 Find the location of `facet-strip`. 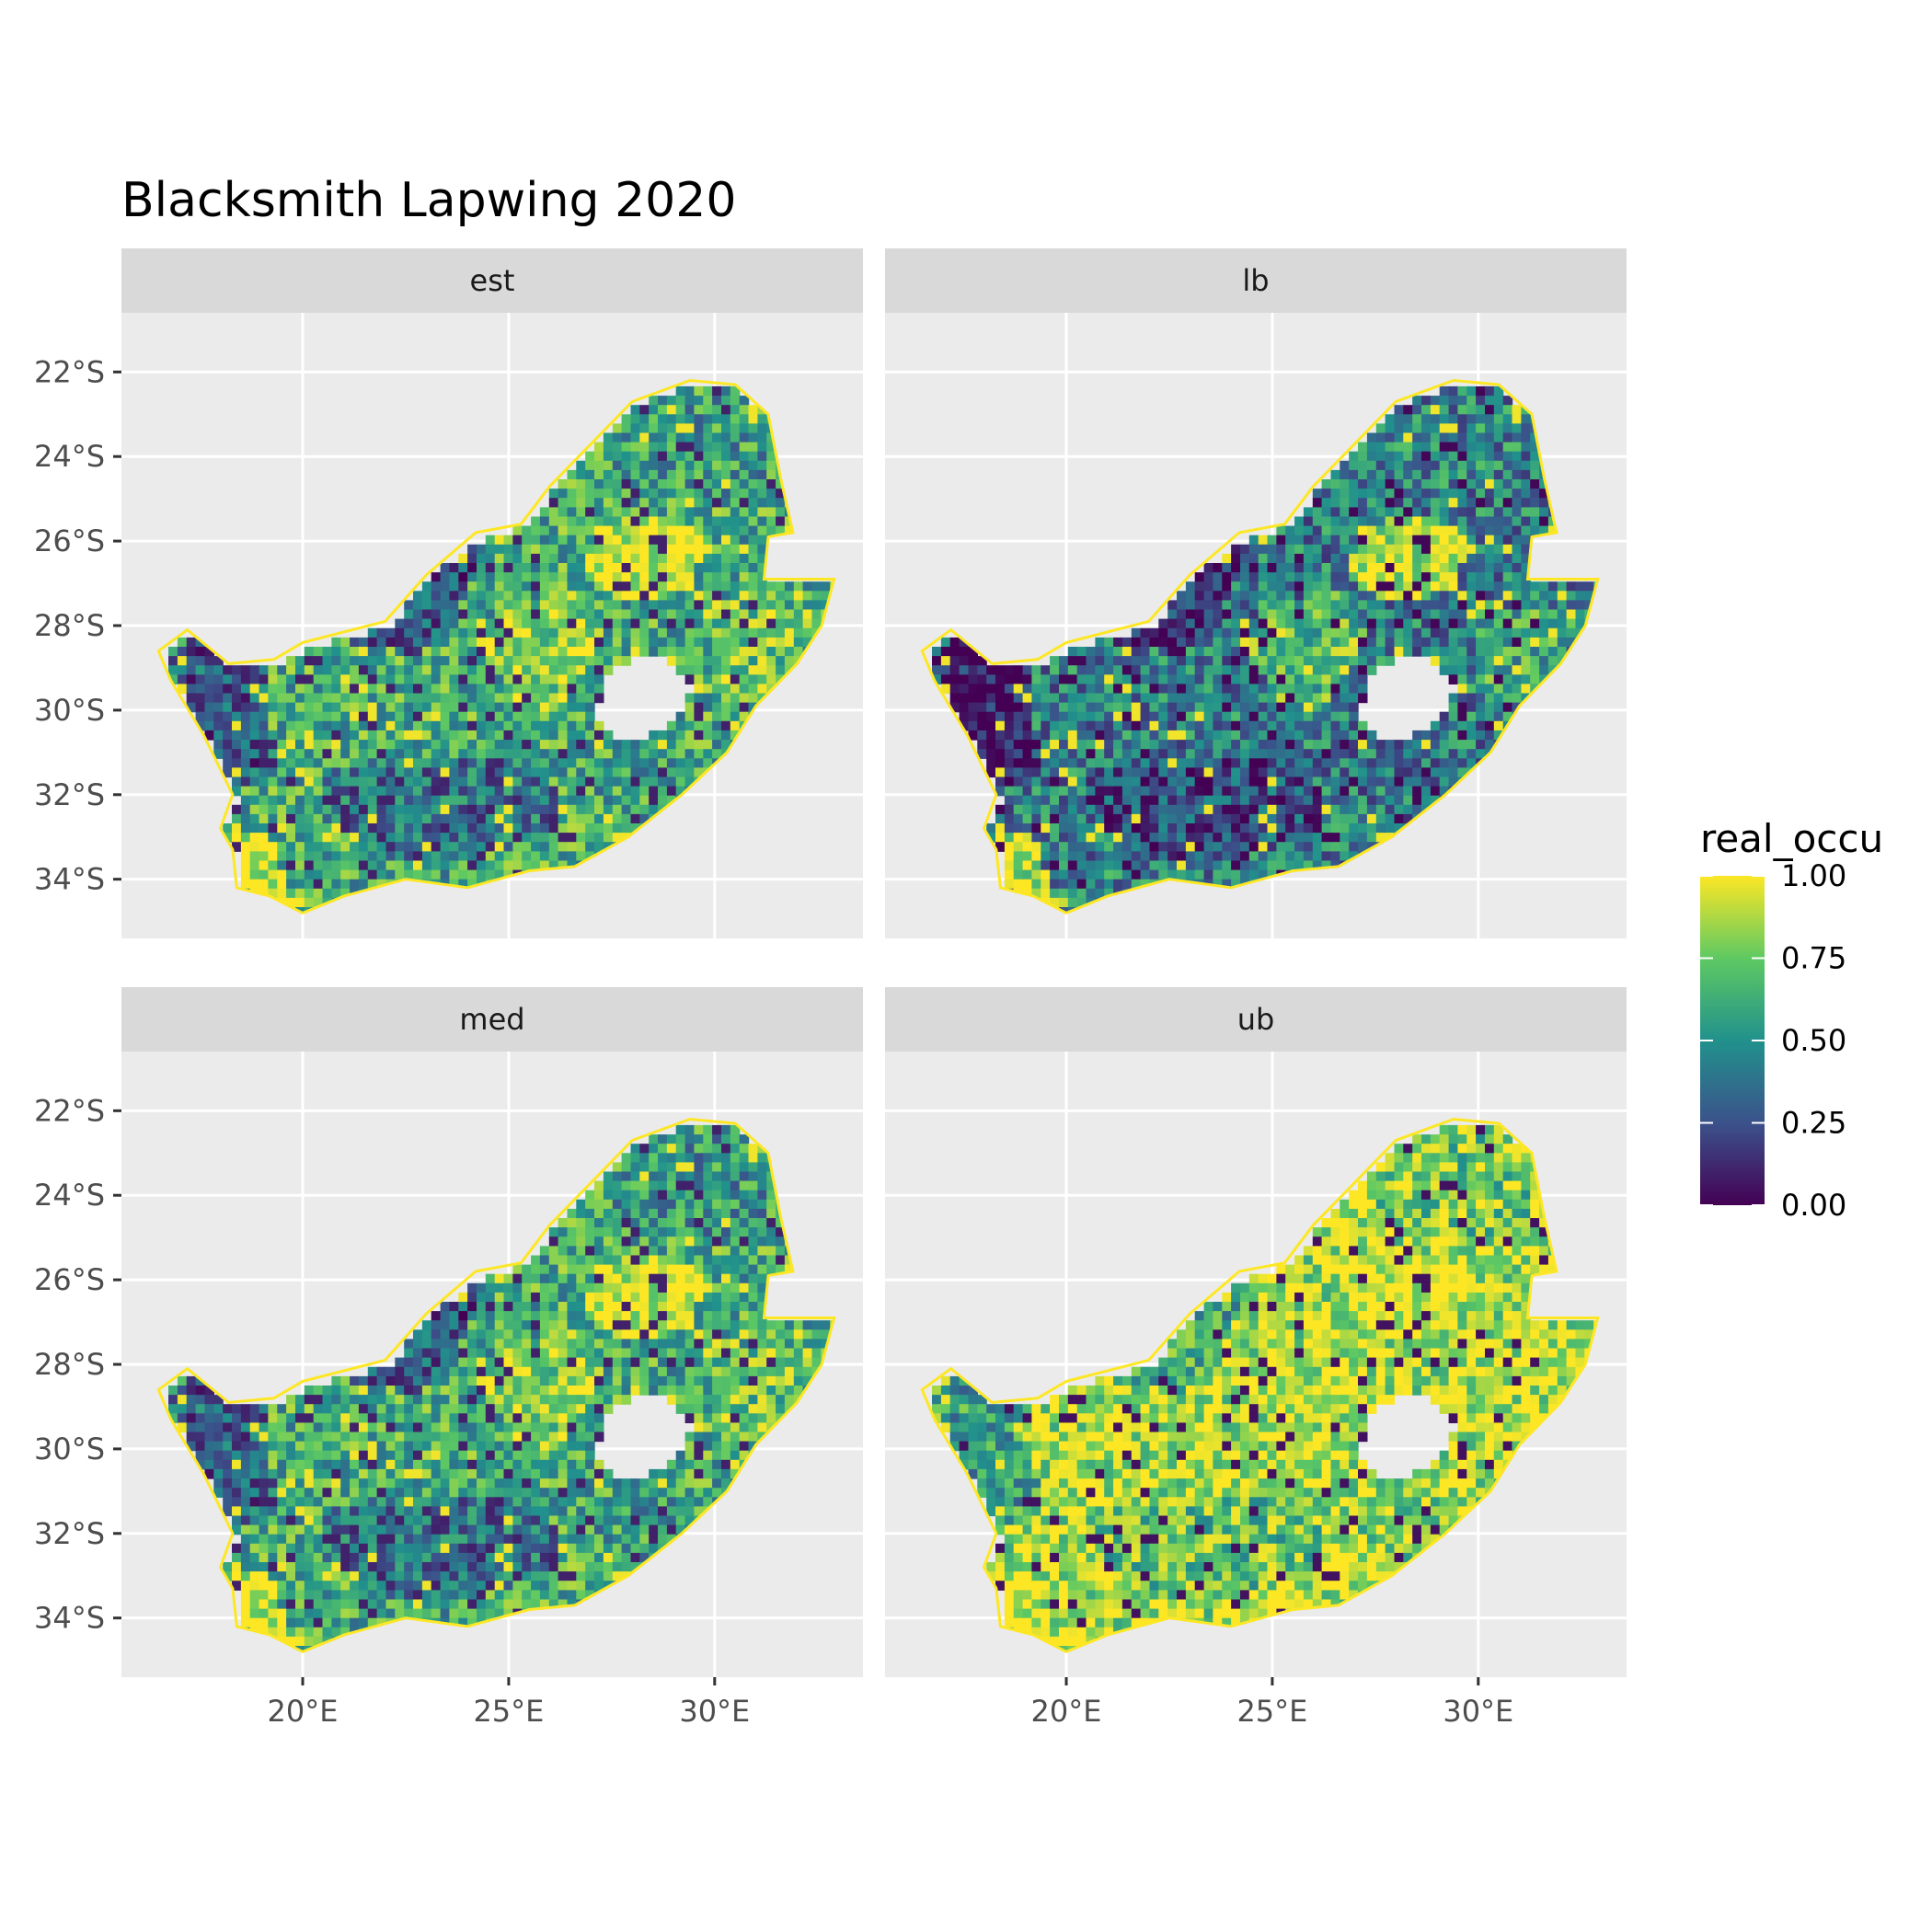

facet-strip is located at coordinates (492, 1020).